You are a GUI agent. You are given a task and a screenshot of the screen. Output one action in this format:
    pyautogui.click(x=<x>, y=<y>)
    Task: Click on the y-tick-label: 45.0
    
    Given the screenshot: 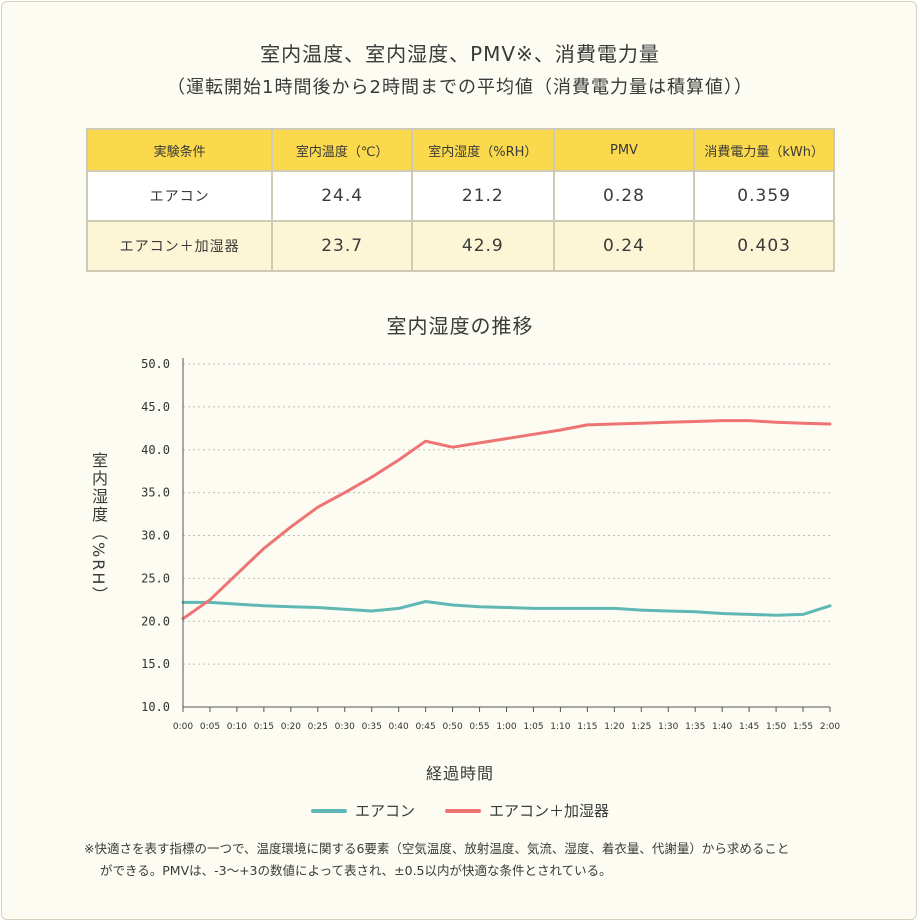 What is the action you would take?
    pyautogui.click(x=155, y=407)
    